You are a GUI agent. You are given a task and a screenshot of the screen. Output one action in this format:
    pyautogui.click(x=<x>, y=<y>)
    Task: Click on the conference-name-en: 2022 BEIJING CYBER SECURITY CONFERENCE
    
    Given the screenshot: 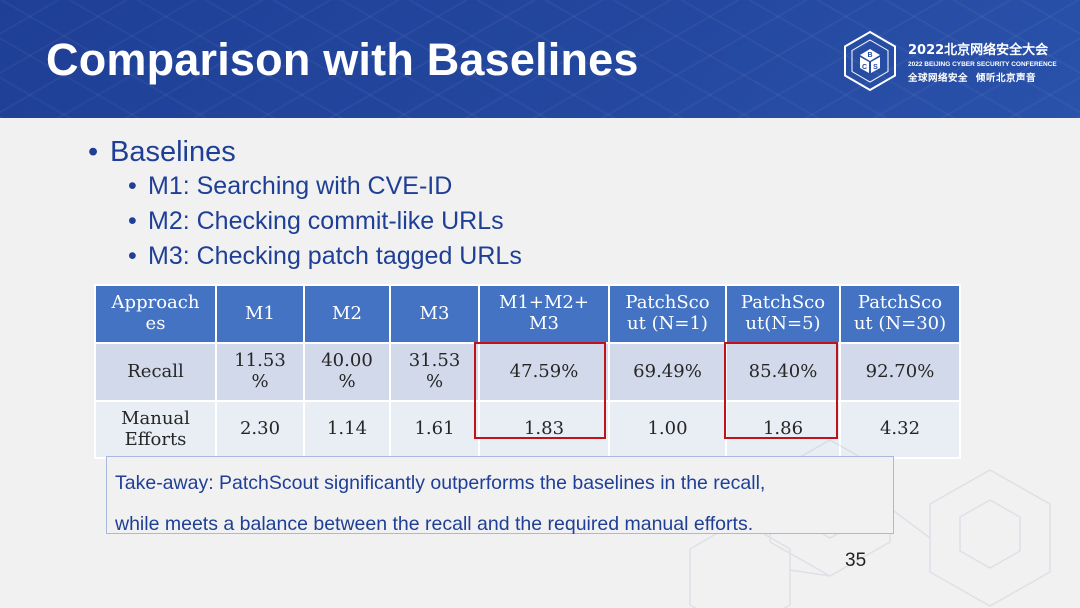 What is the action you would take?
    pyautogui.click(x=982, y=64)
    